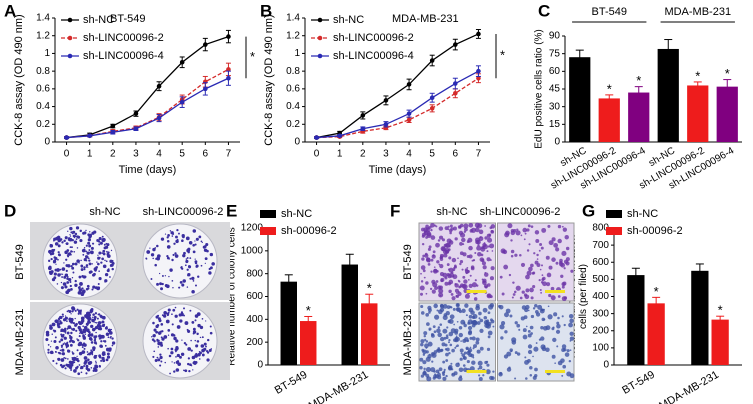 The width and height of the screenshot is (753, 404). Describe the element at coordinates (720, 310) in the screenshot. I see `annotation: *` at that location.